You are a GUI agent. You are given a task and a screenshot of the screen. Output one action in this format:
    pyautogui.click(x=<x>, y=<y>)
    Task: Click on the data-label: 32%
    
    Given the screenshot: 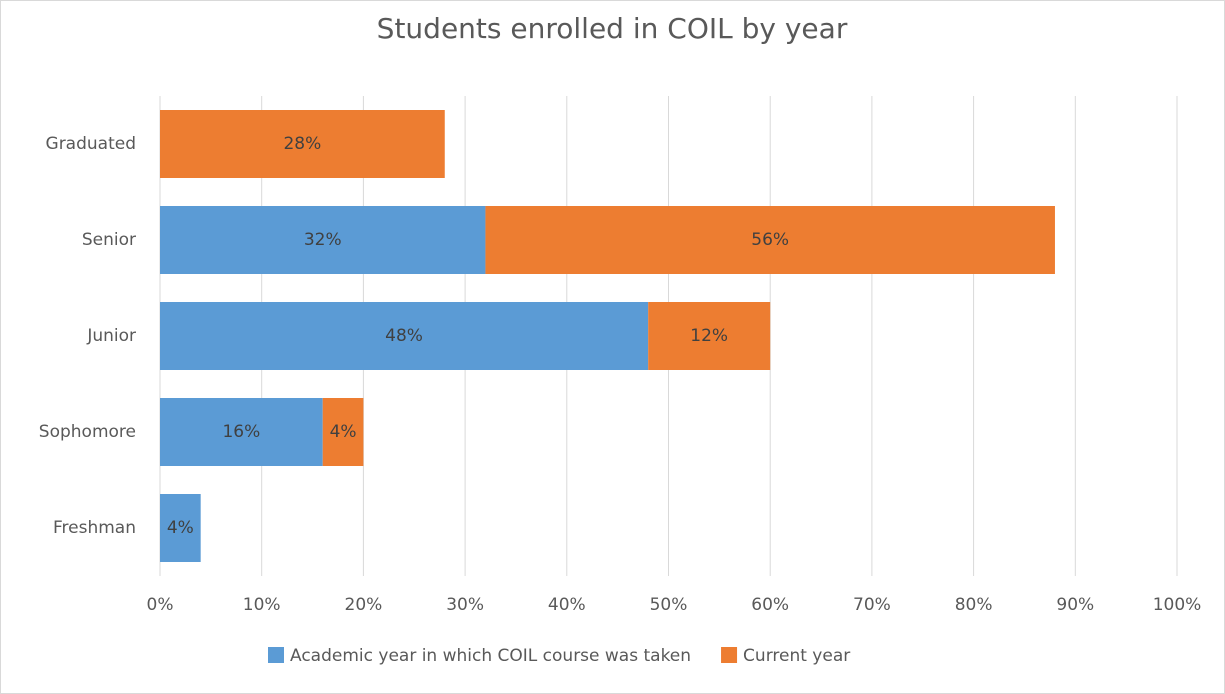 What is the action you would take?
    pyautogui.click(x=323, y=240)
    